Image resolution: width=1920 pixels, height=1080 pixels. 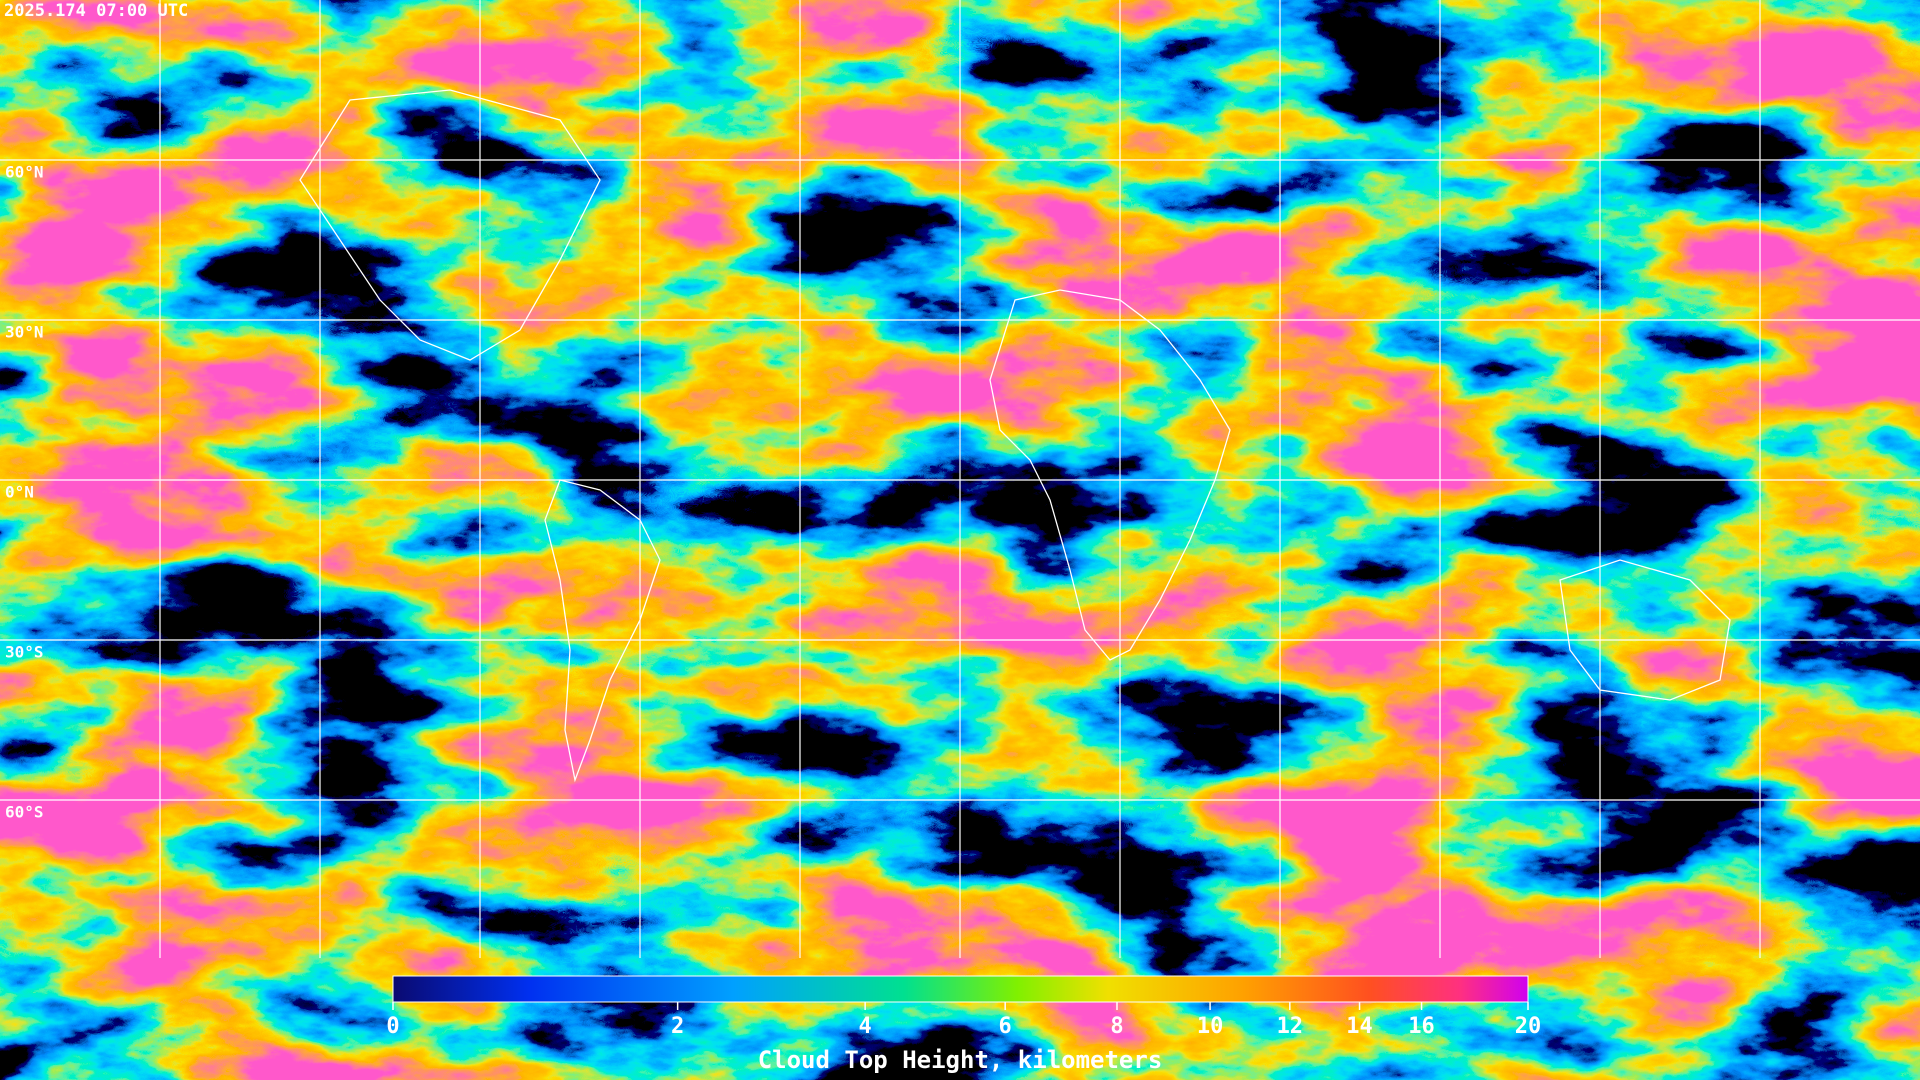 What do you see at coordinates (1210, 1026) in the screenshot?
I see `colorbar-tick-label: 10` at bounding box center [1210, 1026].